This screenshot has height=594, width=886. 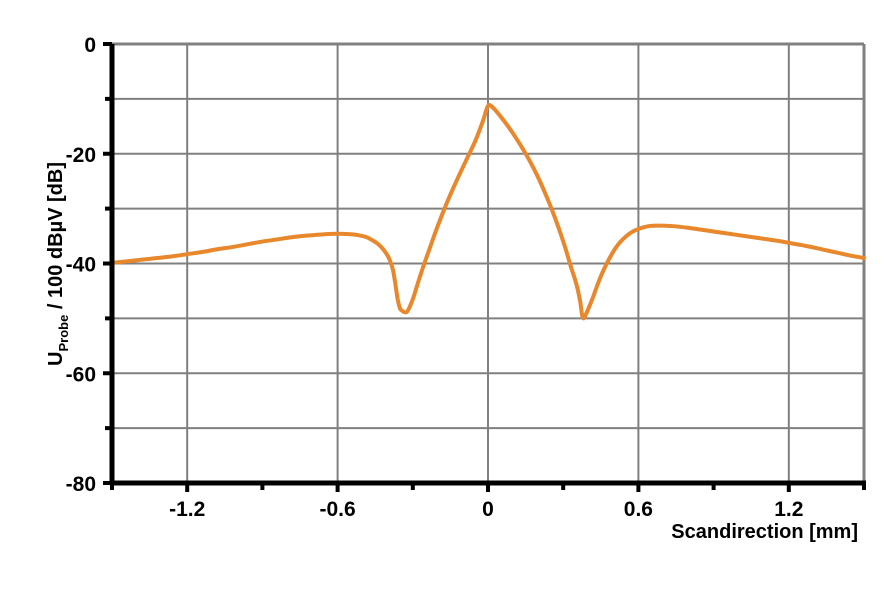 I want to click on x-tick-label-1.2: 1.2, so click(x=788, y=509).